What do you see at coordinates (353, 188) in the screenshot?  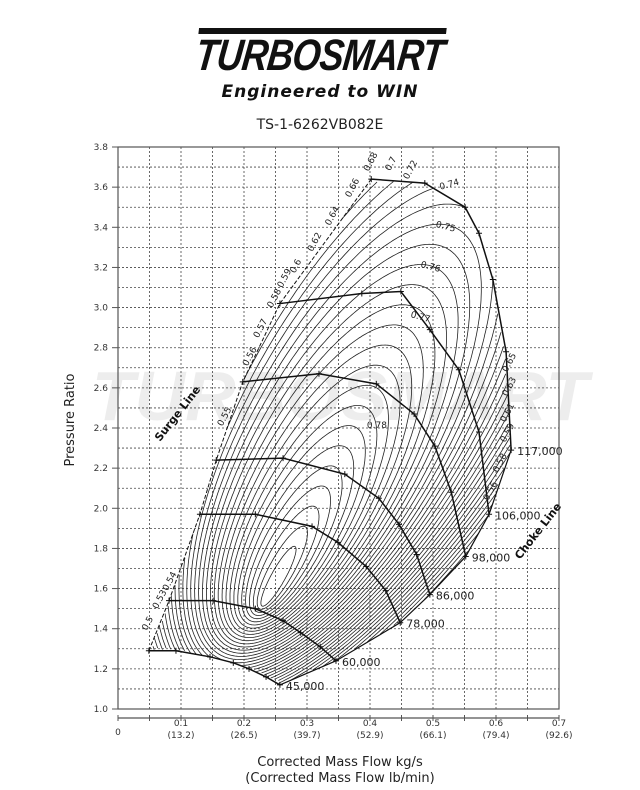 I see `efficiency-label: 0.66` at bounding box center [353, 188].